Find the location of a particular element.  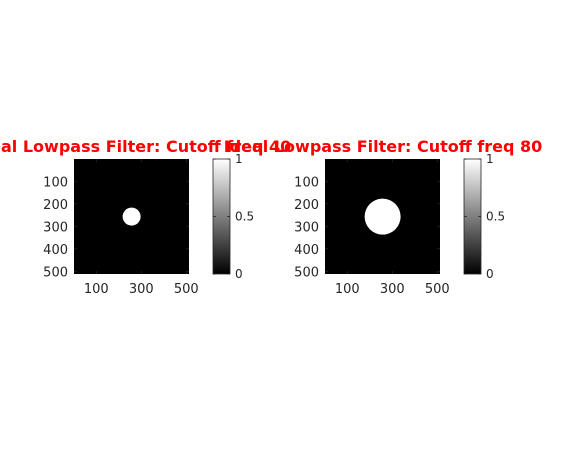

axis-ticks-panel-1: 100 300 500 100 200 300 400 500 is located at coordinates (372, 228).